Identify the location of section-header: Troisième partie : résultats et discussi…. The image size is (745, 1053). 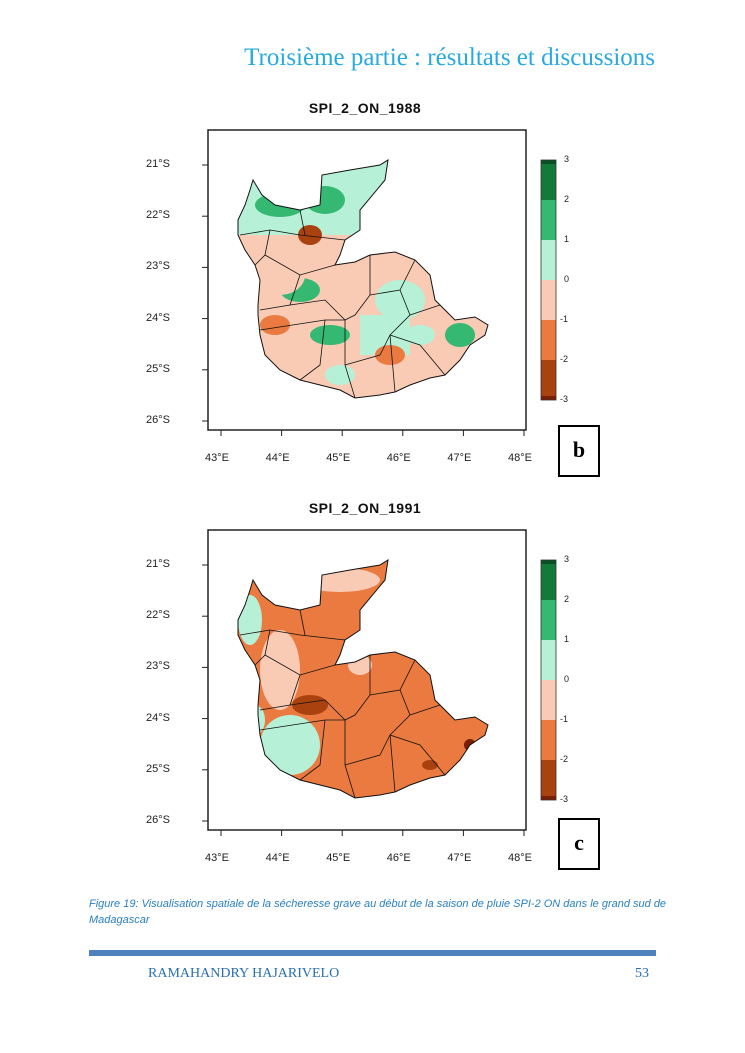
(449, 57).